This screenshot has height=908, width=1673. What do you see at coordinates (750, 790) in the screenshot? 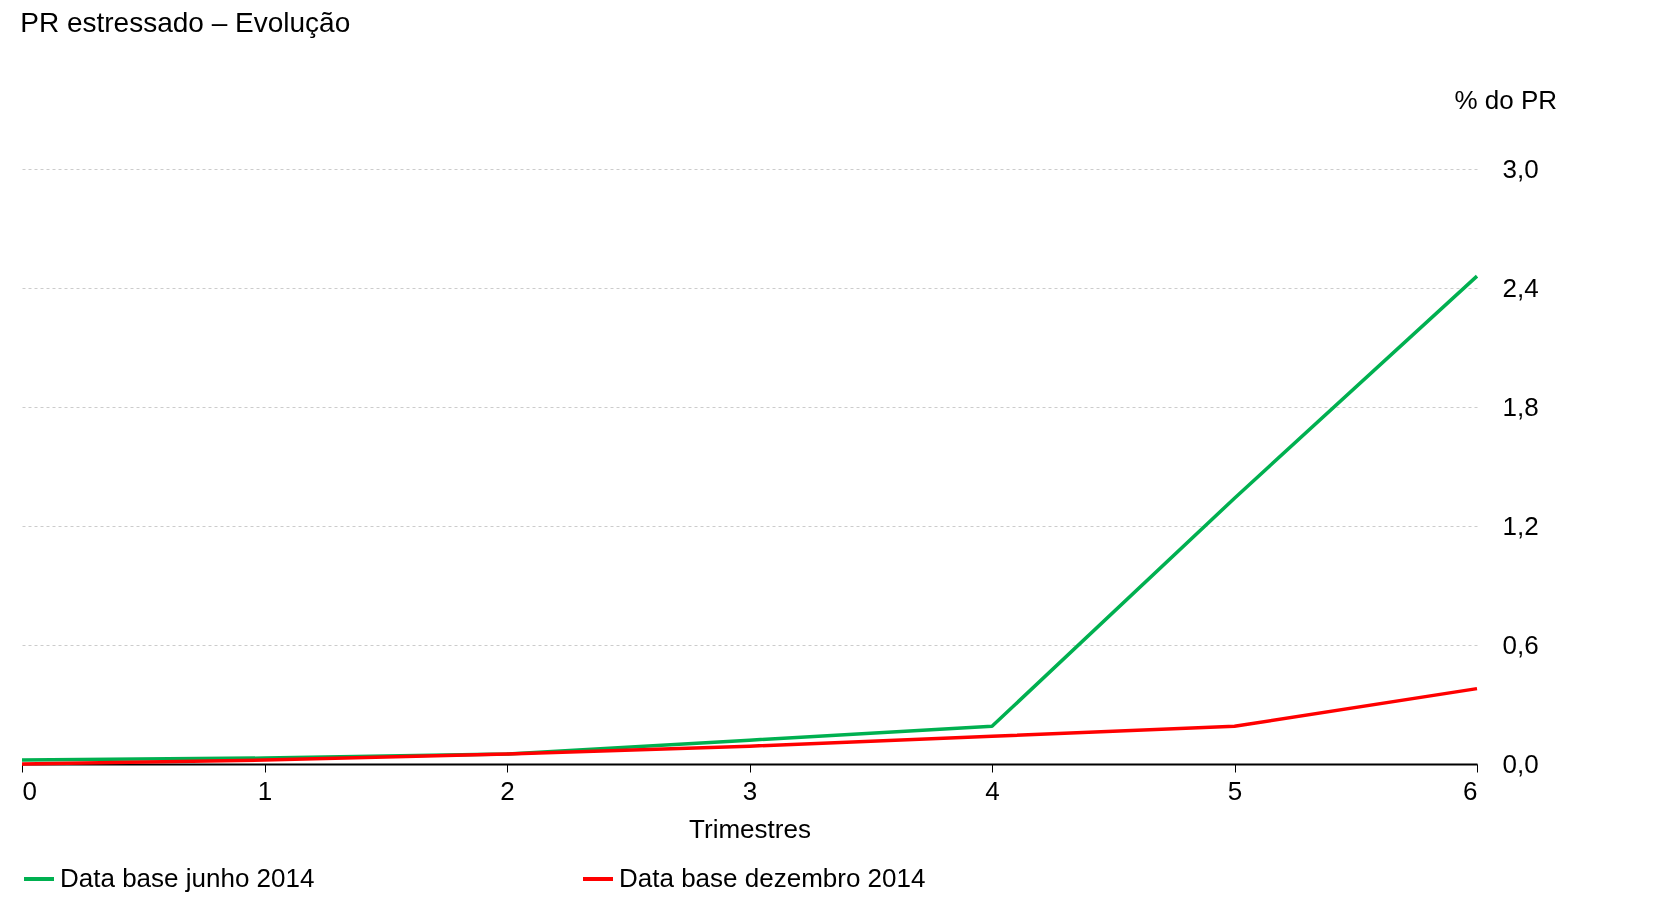
I see `x-tick-label: 3` at bounding box center [750, 790].